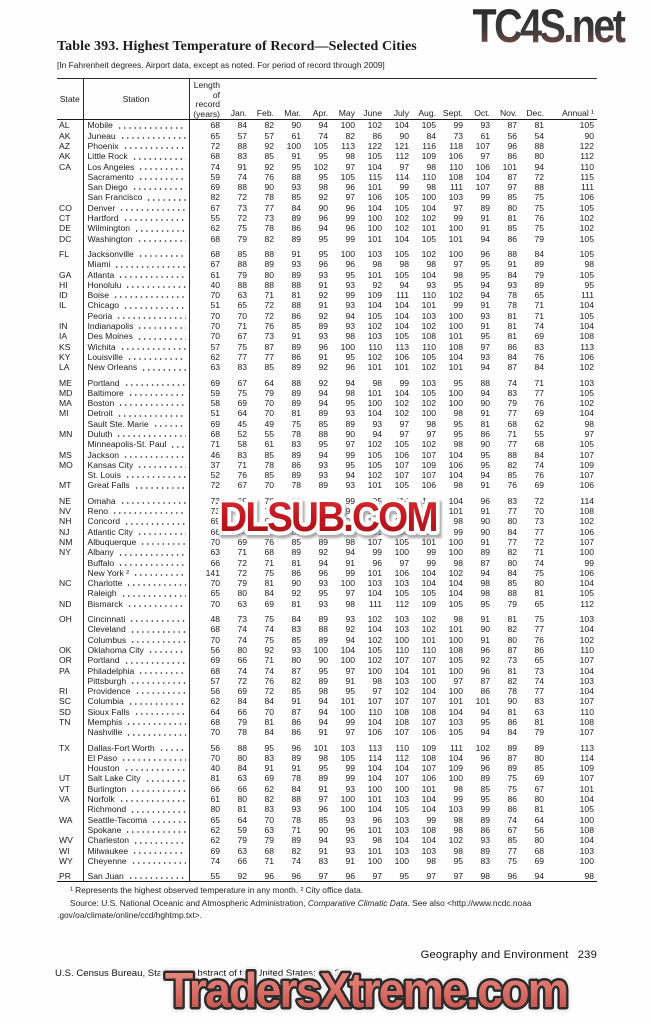 The image size is (652, 1024). I want to click on state-cell: NH, so click(70, 521).